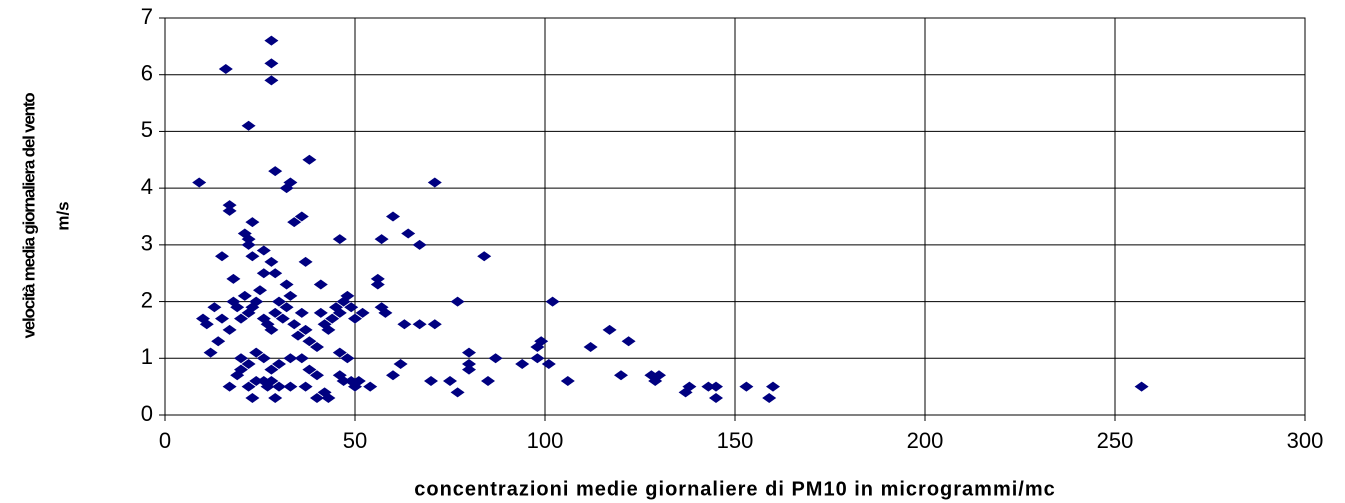  I want to click on x-tick-label: 100, so click(545, 440).